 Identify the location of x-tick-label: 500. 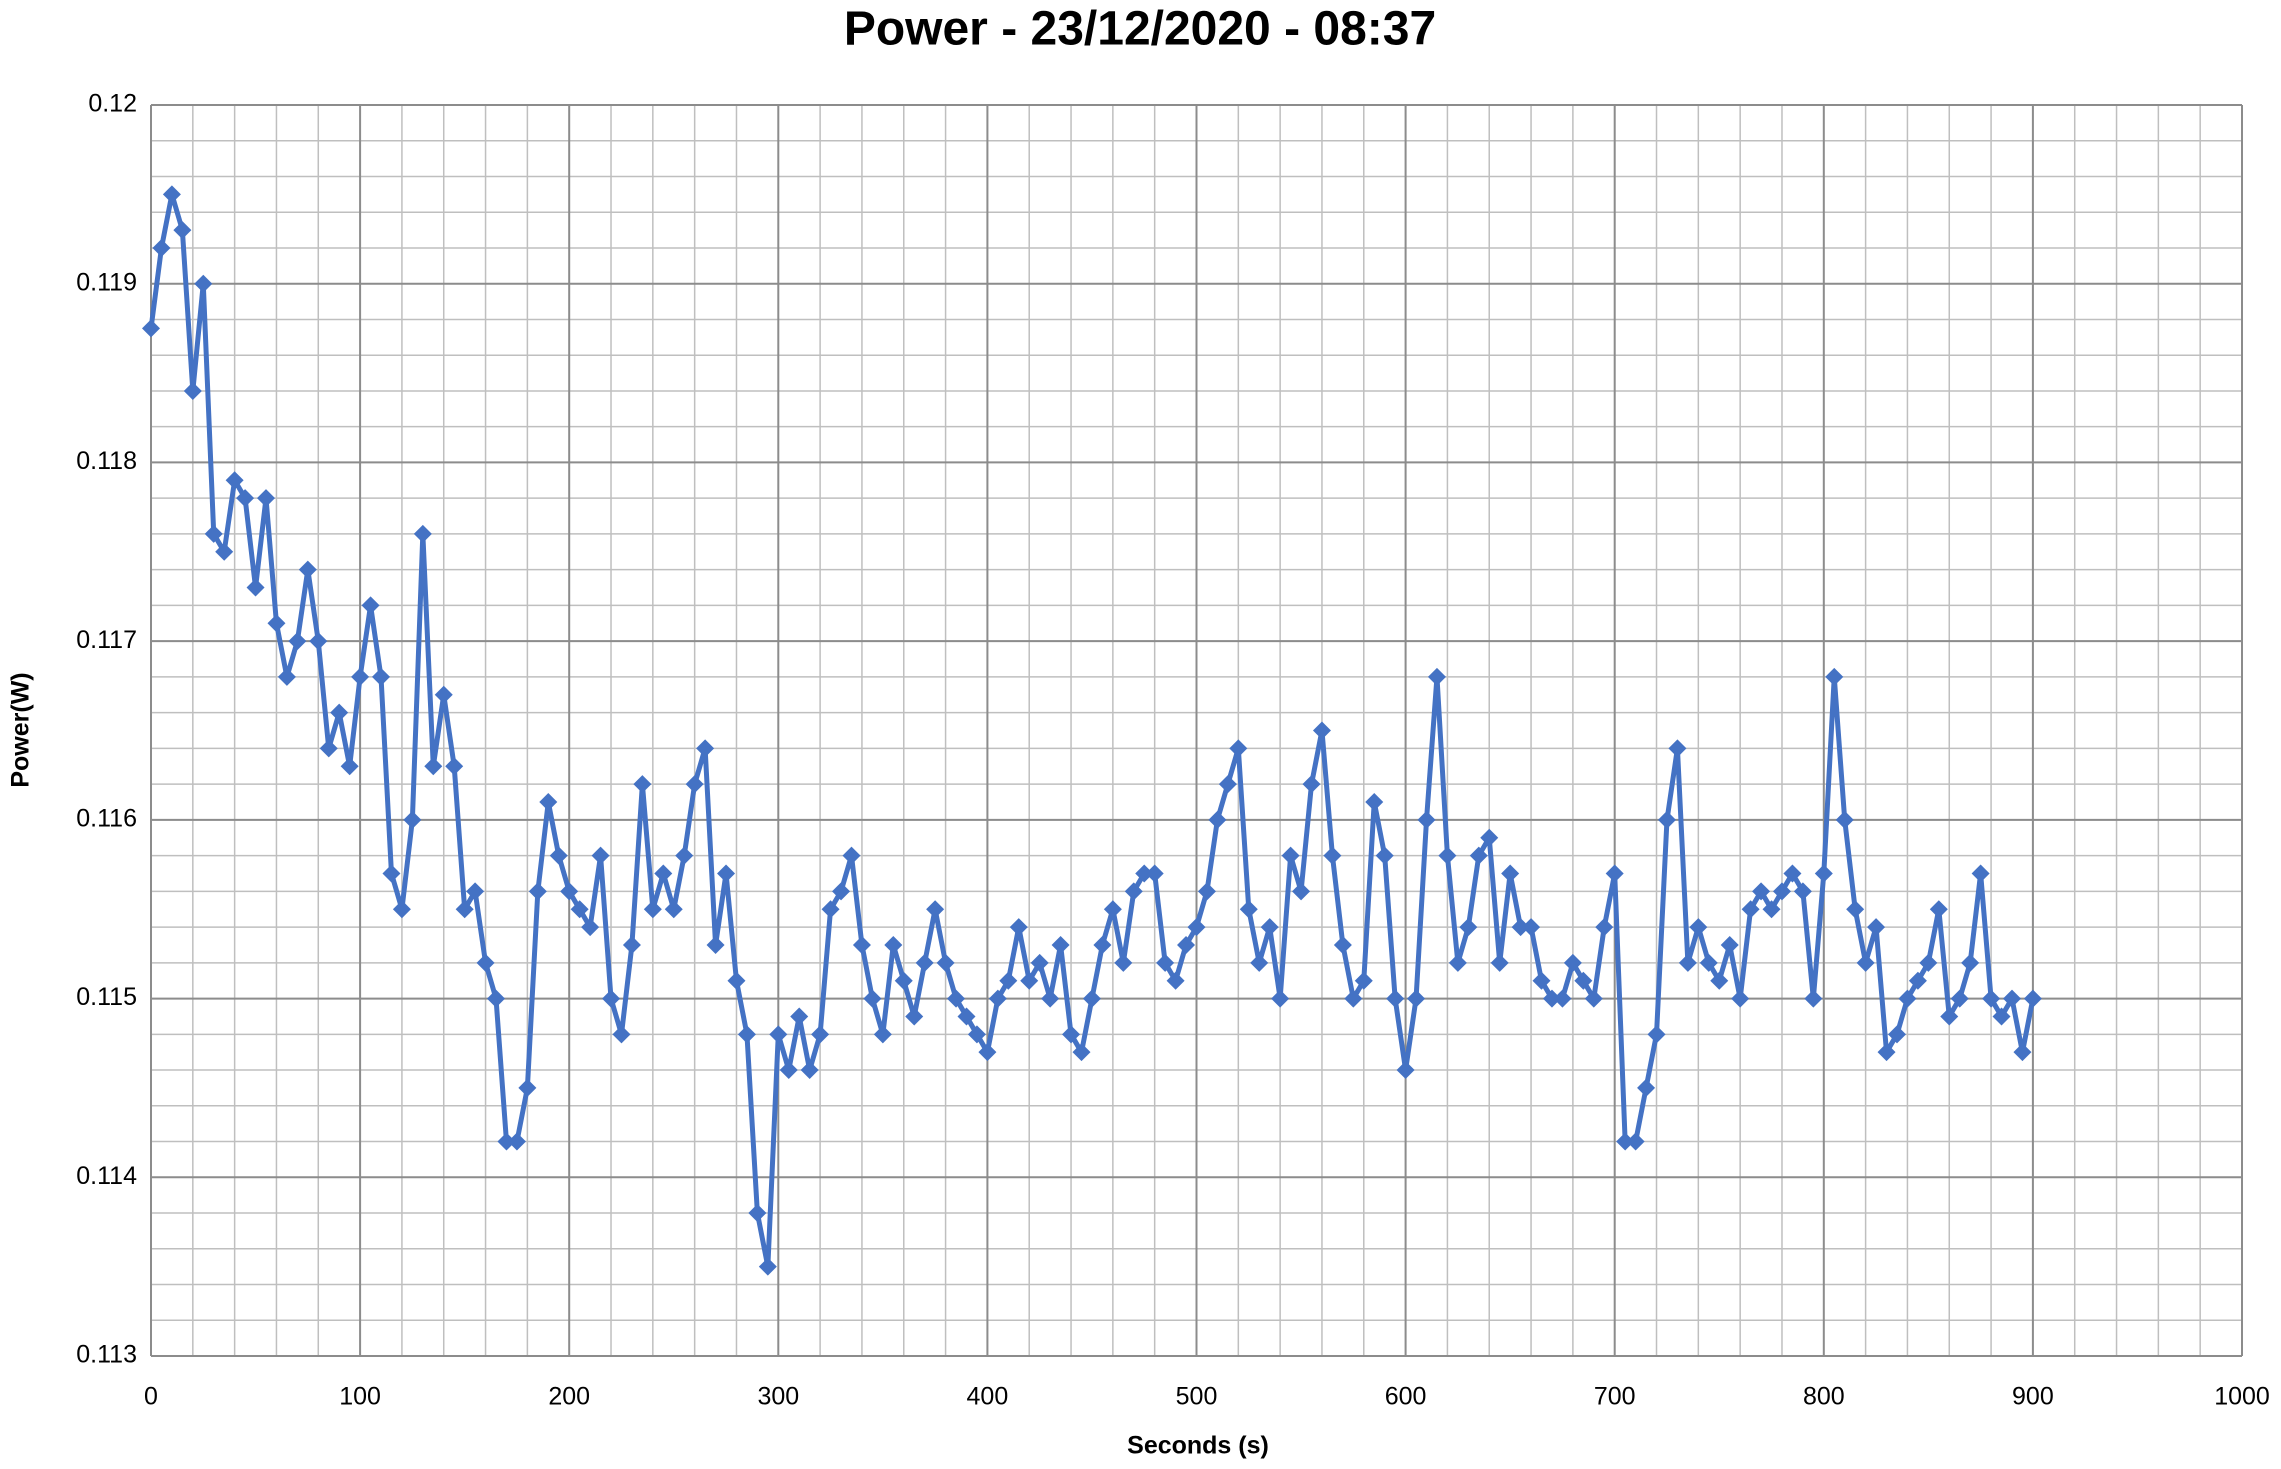
(1197, 1397).